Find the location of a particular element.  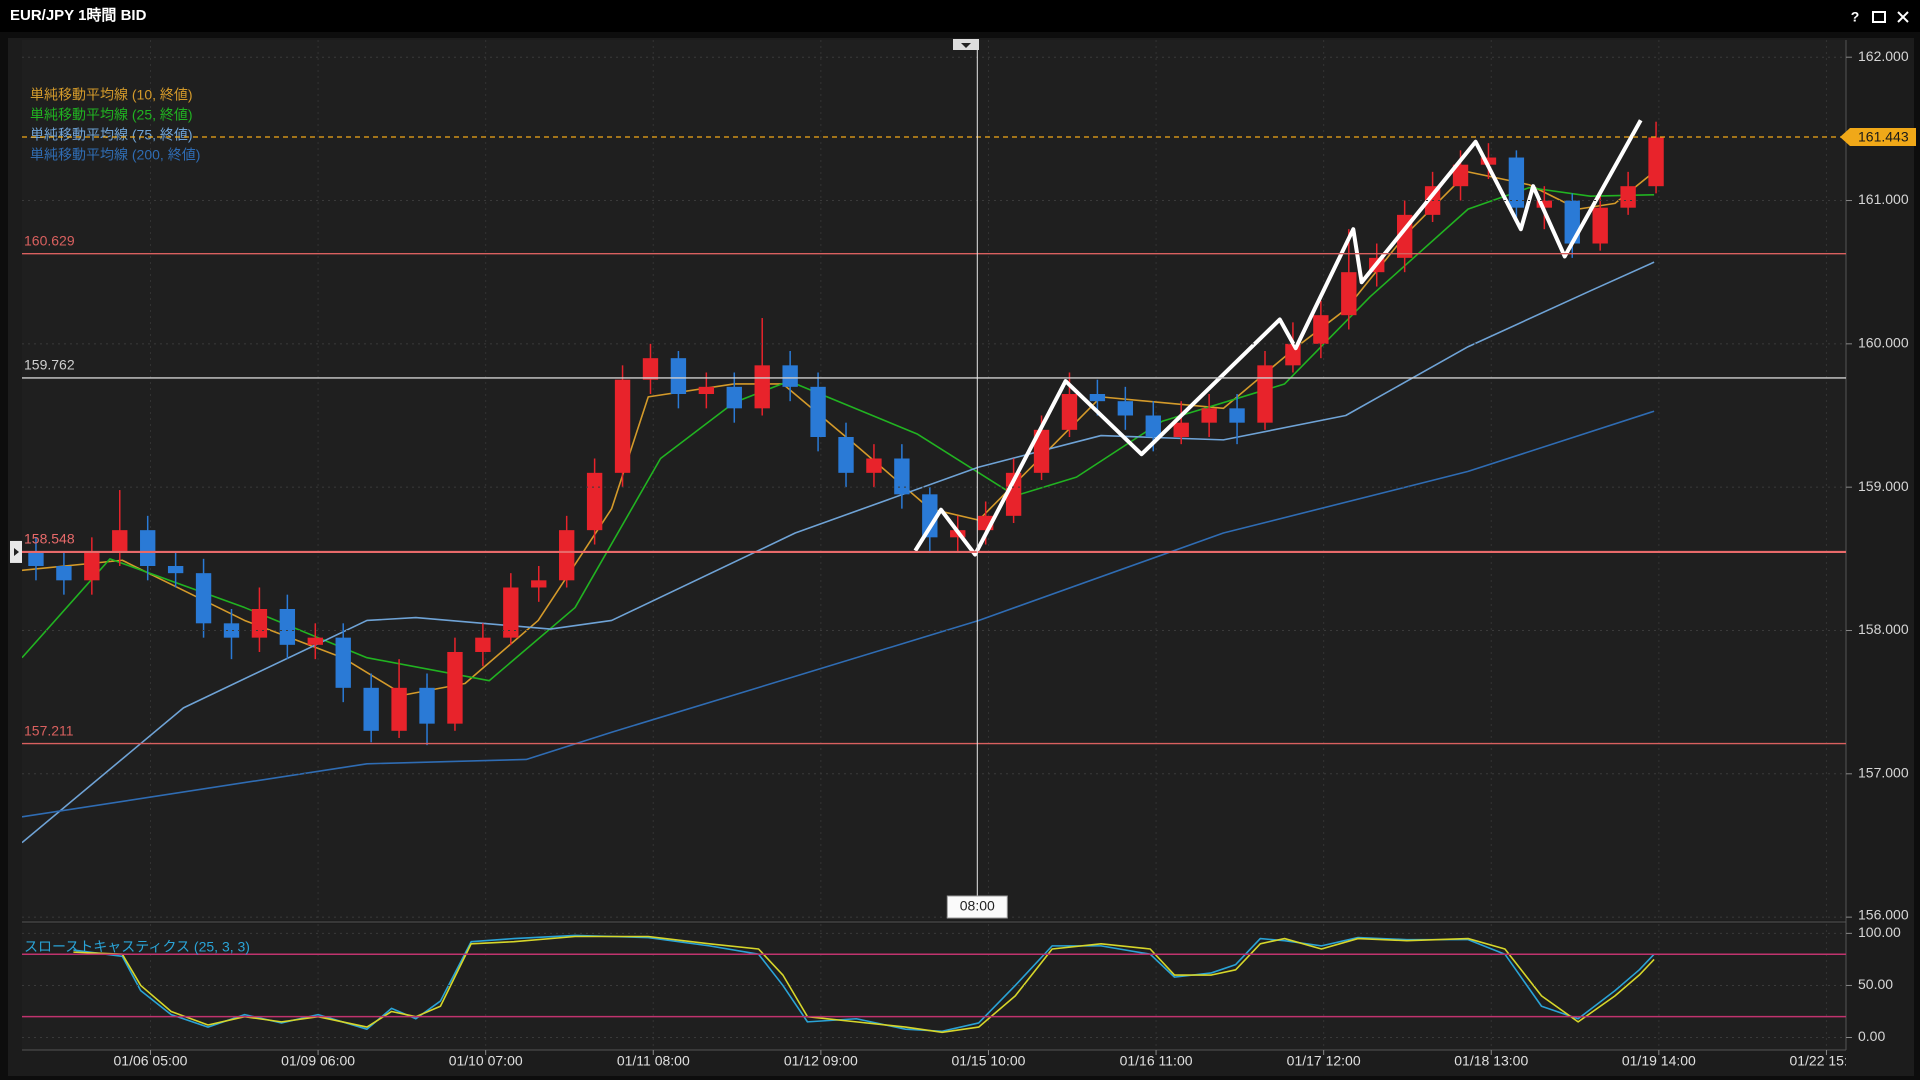

y-tick-label: 160.000 is located at coordinates (1883, 343).